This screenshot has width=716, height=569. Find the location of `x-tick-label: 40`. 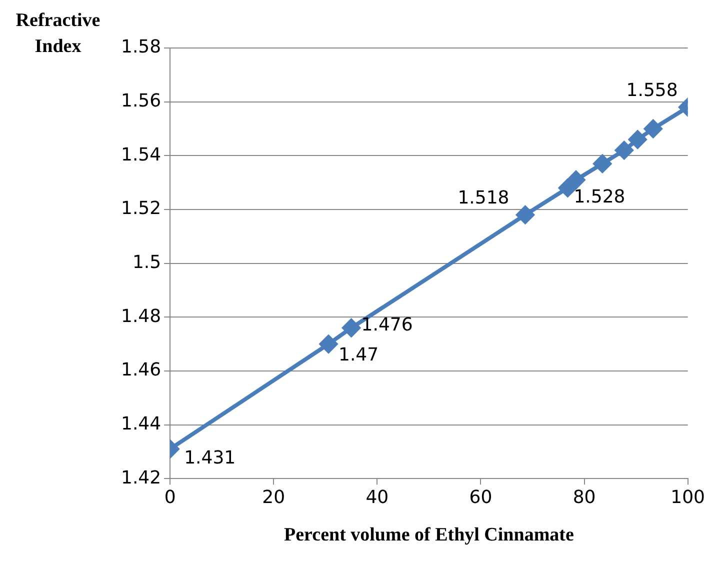

x-tick-label: 40 is located at coordinates (377, 497).